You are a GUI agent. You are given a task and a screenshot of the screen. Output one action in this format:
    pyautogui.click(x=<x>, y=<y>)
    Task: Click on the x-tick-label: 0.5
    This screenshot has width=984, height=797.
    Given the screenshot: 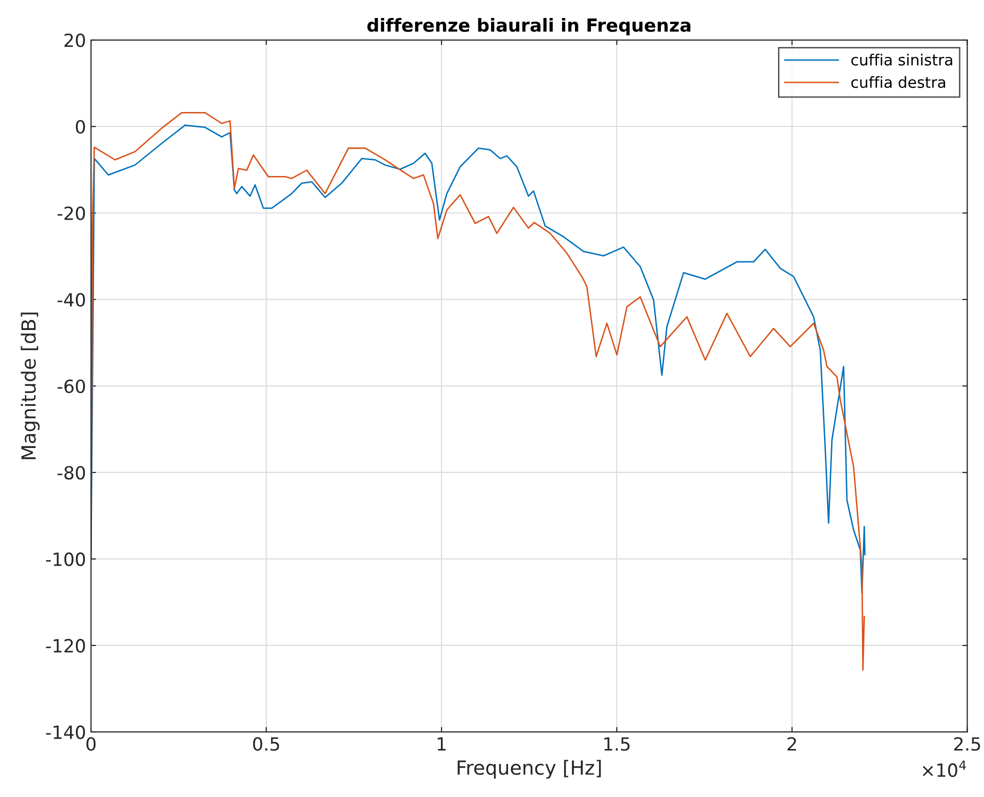 What is the action you would take?
    pyautogui.click(x=266, y=744)
    